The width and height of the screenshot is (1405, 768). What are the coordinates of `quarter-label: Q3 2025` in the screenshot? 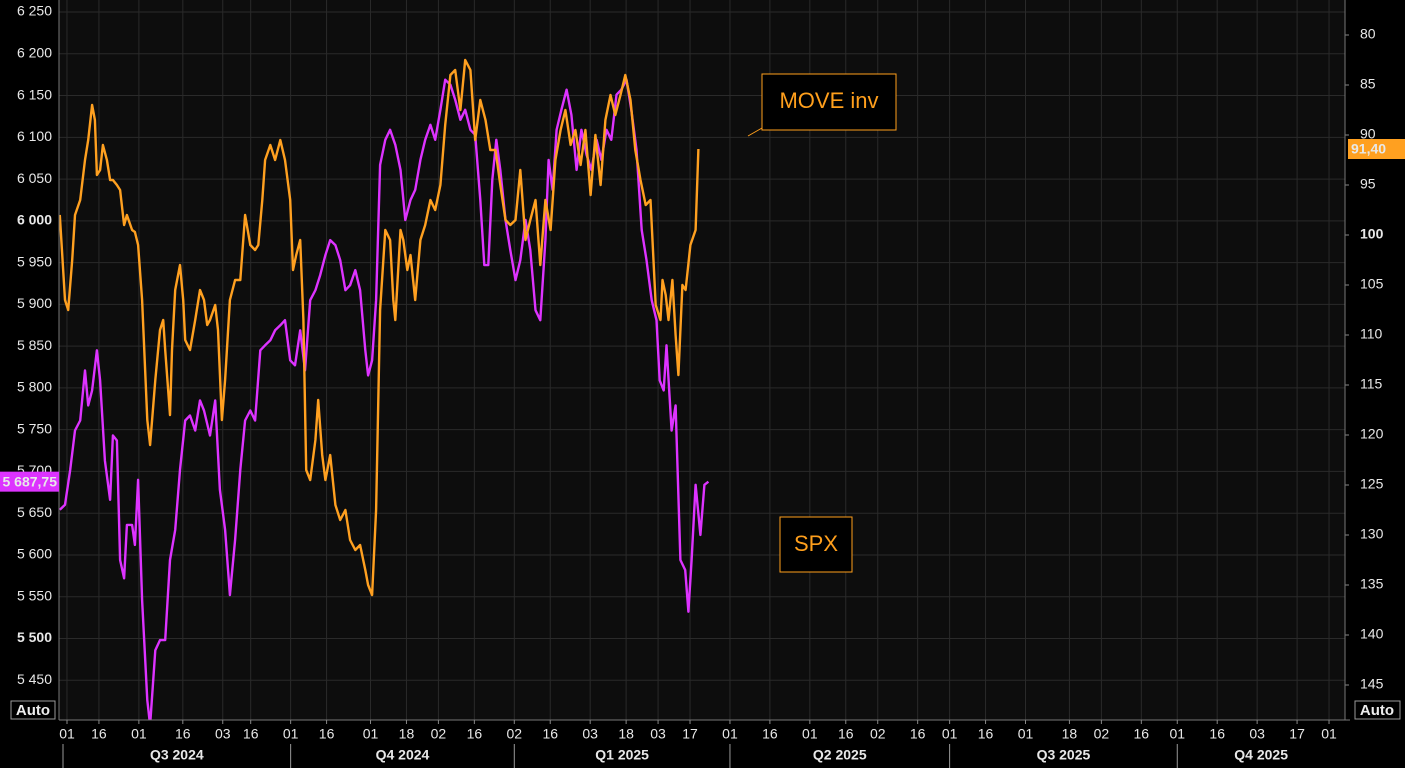 It's located at (1064, 755).